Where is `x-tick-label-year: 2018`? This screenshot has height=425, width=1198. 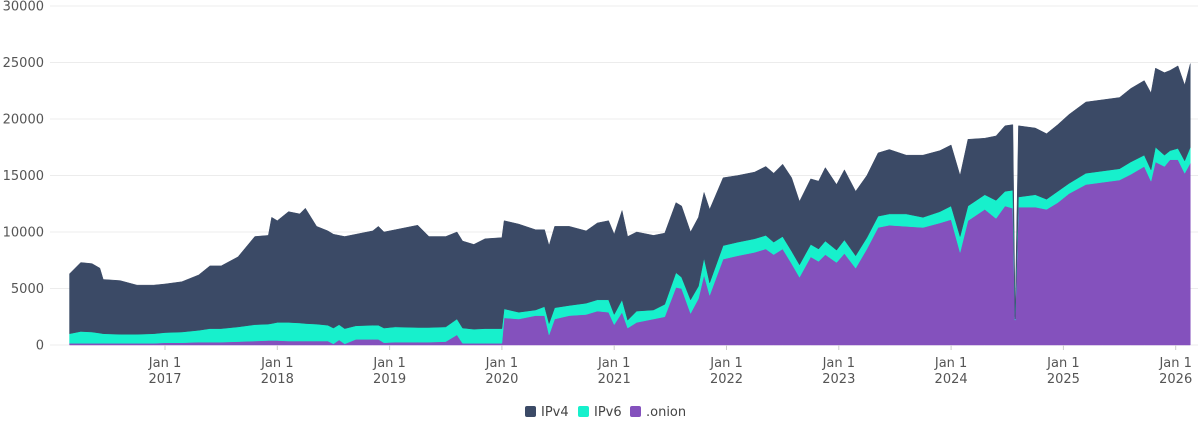 x-tick-label-year: 2018 is located at coordinates (277, 379).